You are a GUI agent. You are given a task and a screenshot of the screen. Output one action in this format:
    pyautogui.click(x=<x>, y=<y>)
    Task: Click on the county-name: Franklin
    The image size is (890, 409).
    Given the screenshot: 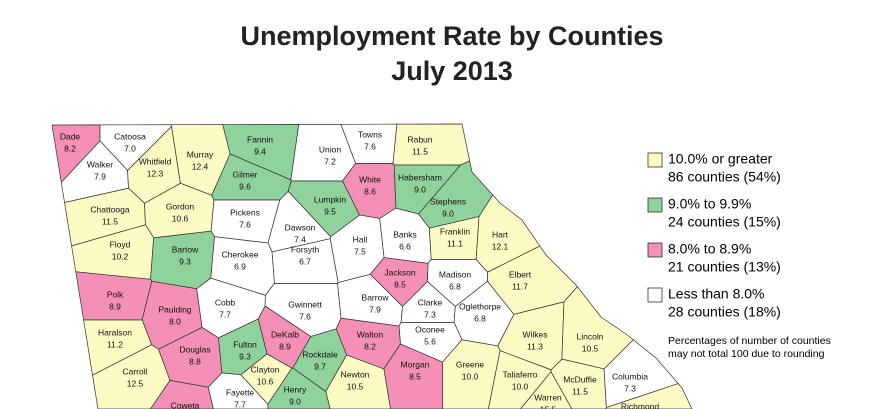 What is the action you would take?
    pyautogui.click(x=455, y=231)
    